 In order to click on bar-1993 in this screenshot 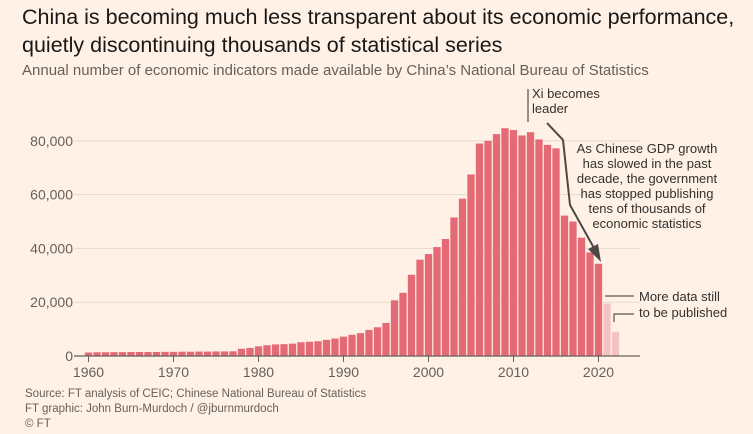, I will do `click(369, 342)`.